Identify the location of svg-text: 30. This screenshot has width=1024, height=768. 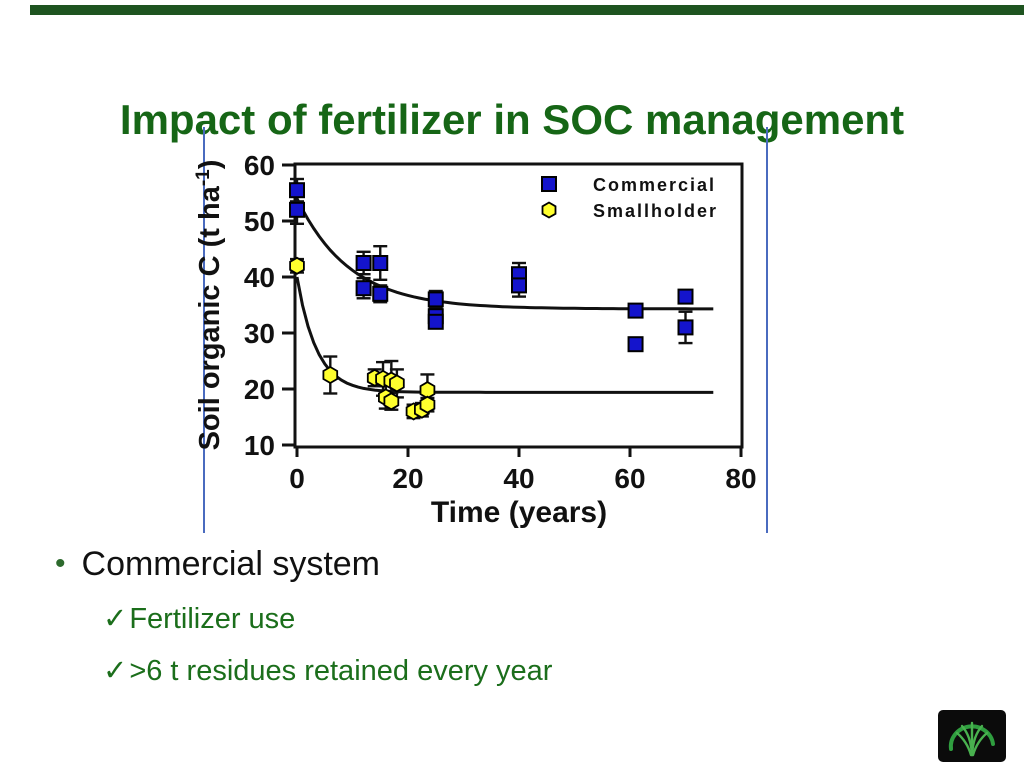
(259, 333).